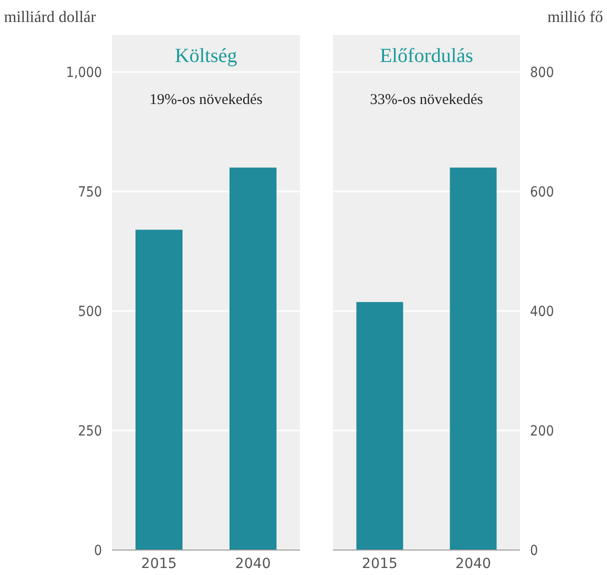 The height and width of the screenshot is (575, 607). What do you see at coordinates (90, 431) in the screenshot?
I see `y-tick-label: 250` at bounding box center [90, 431].